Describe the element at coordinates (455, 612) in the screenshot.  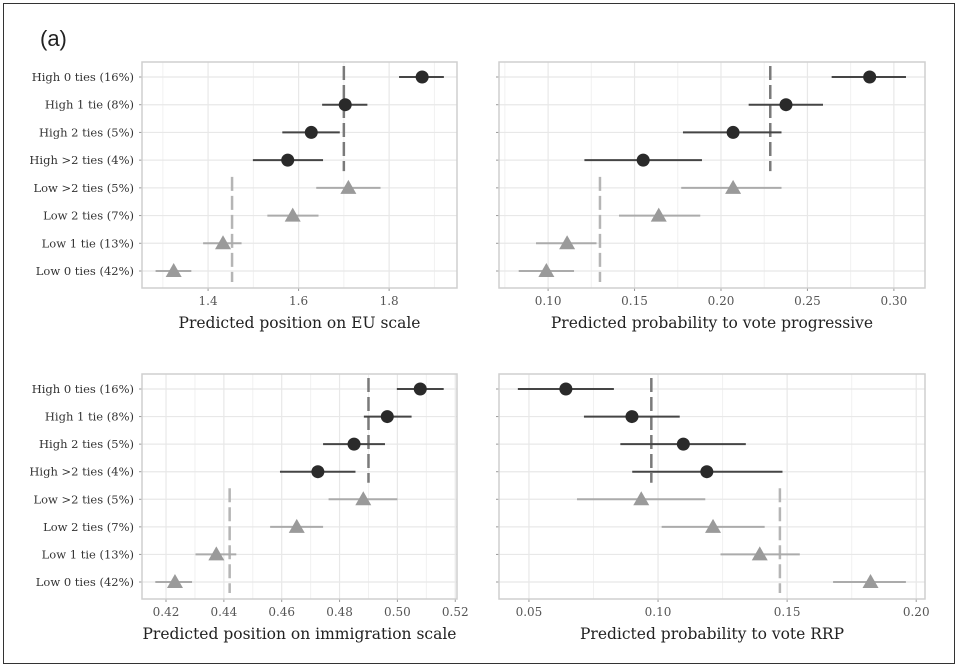
I see `x-tick-label: 0.52` at that location.